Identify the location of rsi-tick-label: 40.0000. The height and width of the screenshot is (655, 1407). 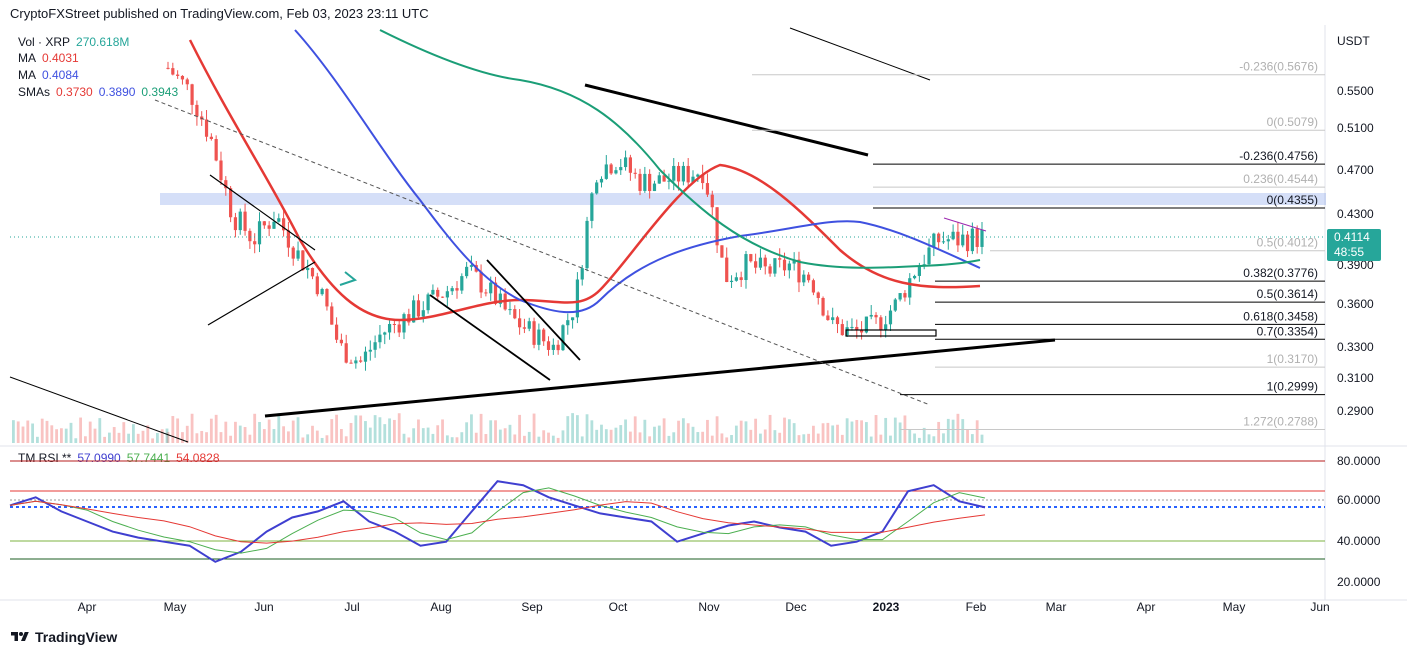
(1359, 541).